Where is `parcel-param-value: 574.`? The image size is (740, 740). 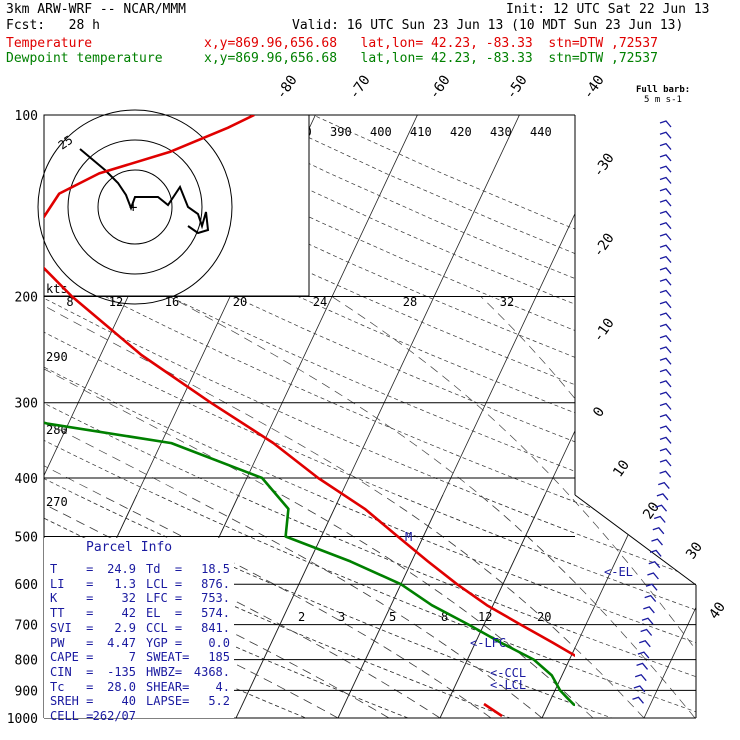 parcel-param-value: 574. is located at coordinates (215, 613).